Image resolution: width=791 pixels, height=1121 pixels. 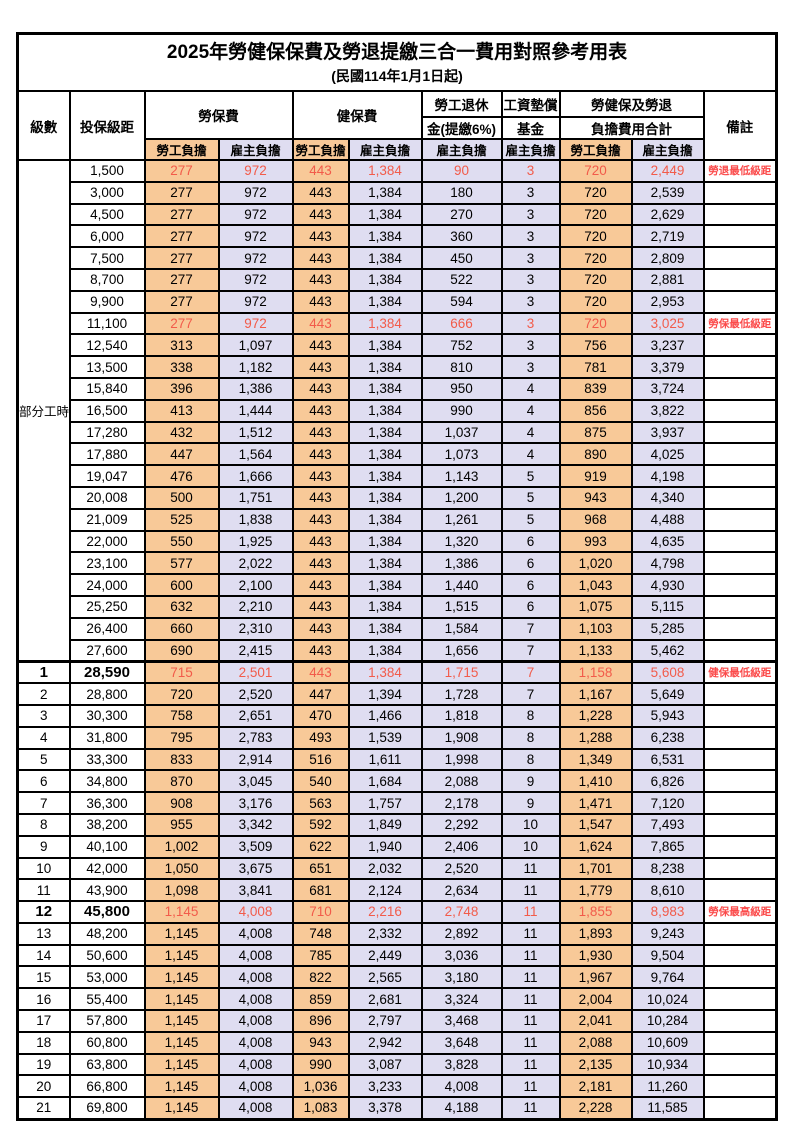 I want to click on cell-labor-employee: 908, so click(x=181, y=803).